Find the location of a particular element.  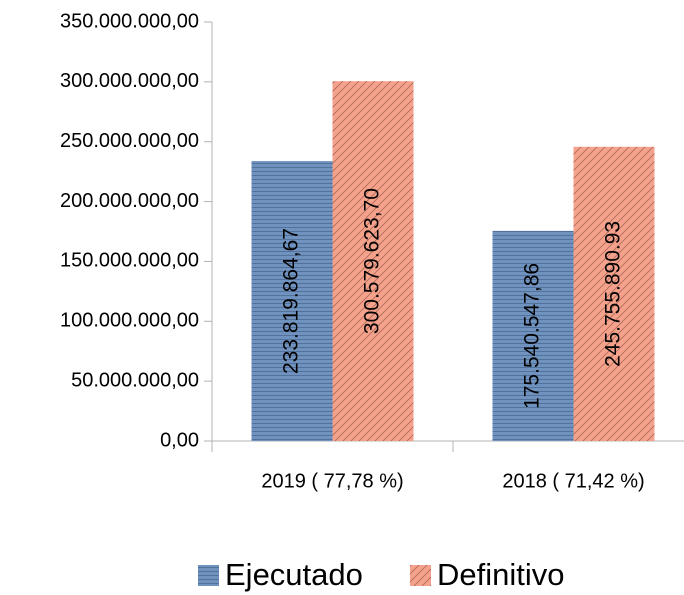

y-tick-label: 300.000.000,00 is located at coordinates (129, 81).